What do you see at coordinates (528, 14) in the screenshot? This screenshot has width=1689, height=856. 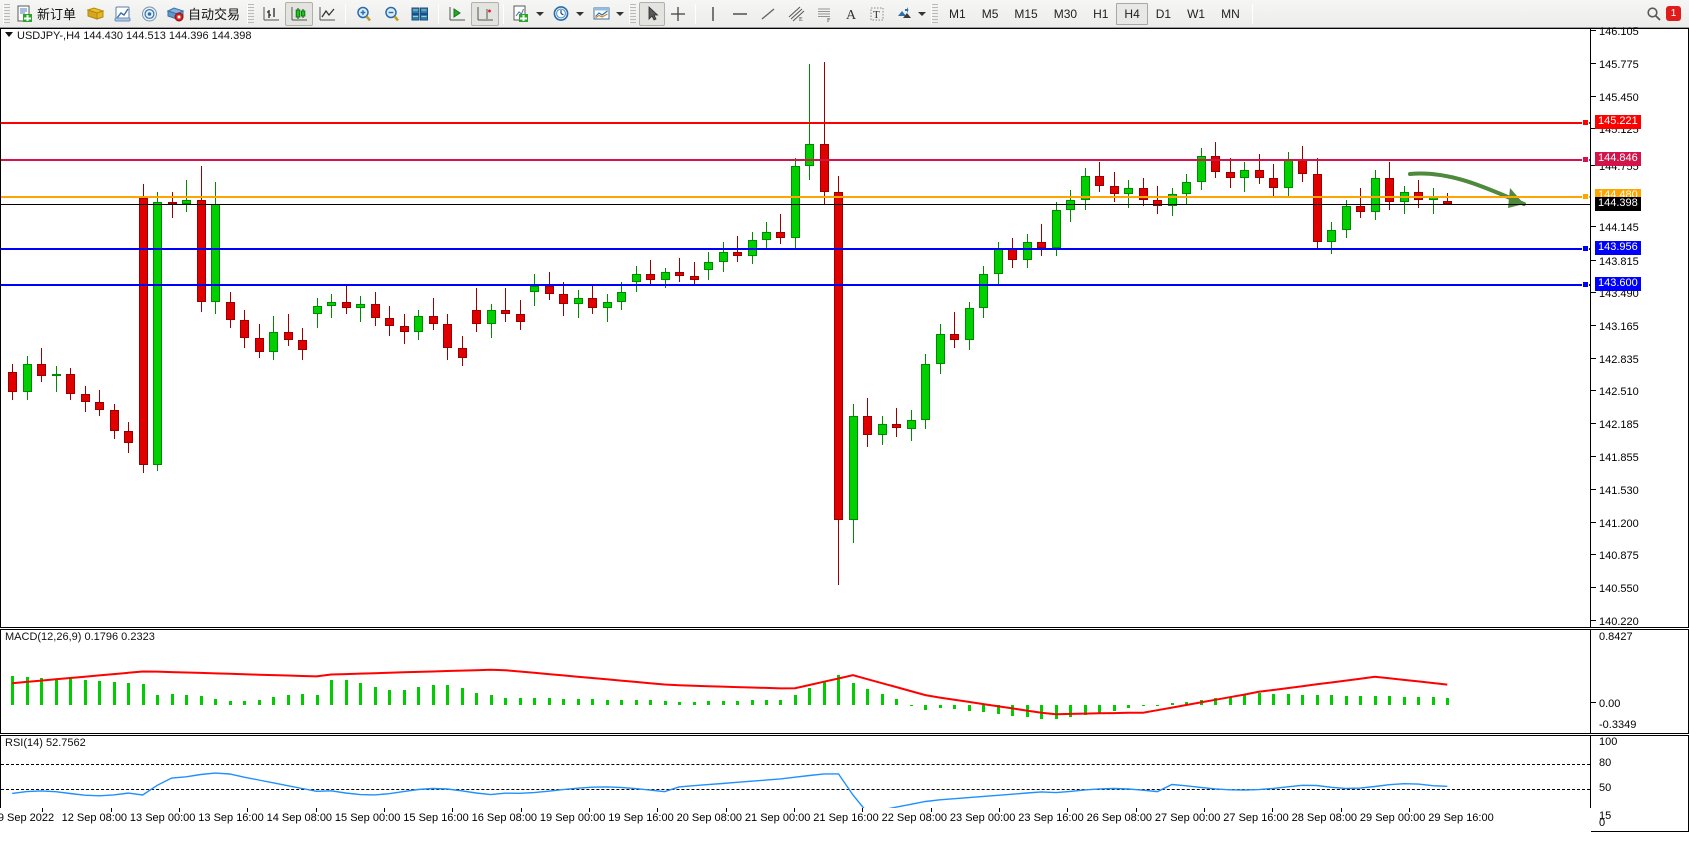 I see `new-chart-button` at bounding box center [528, 14].